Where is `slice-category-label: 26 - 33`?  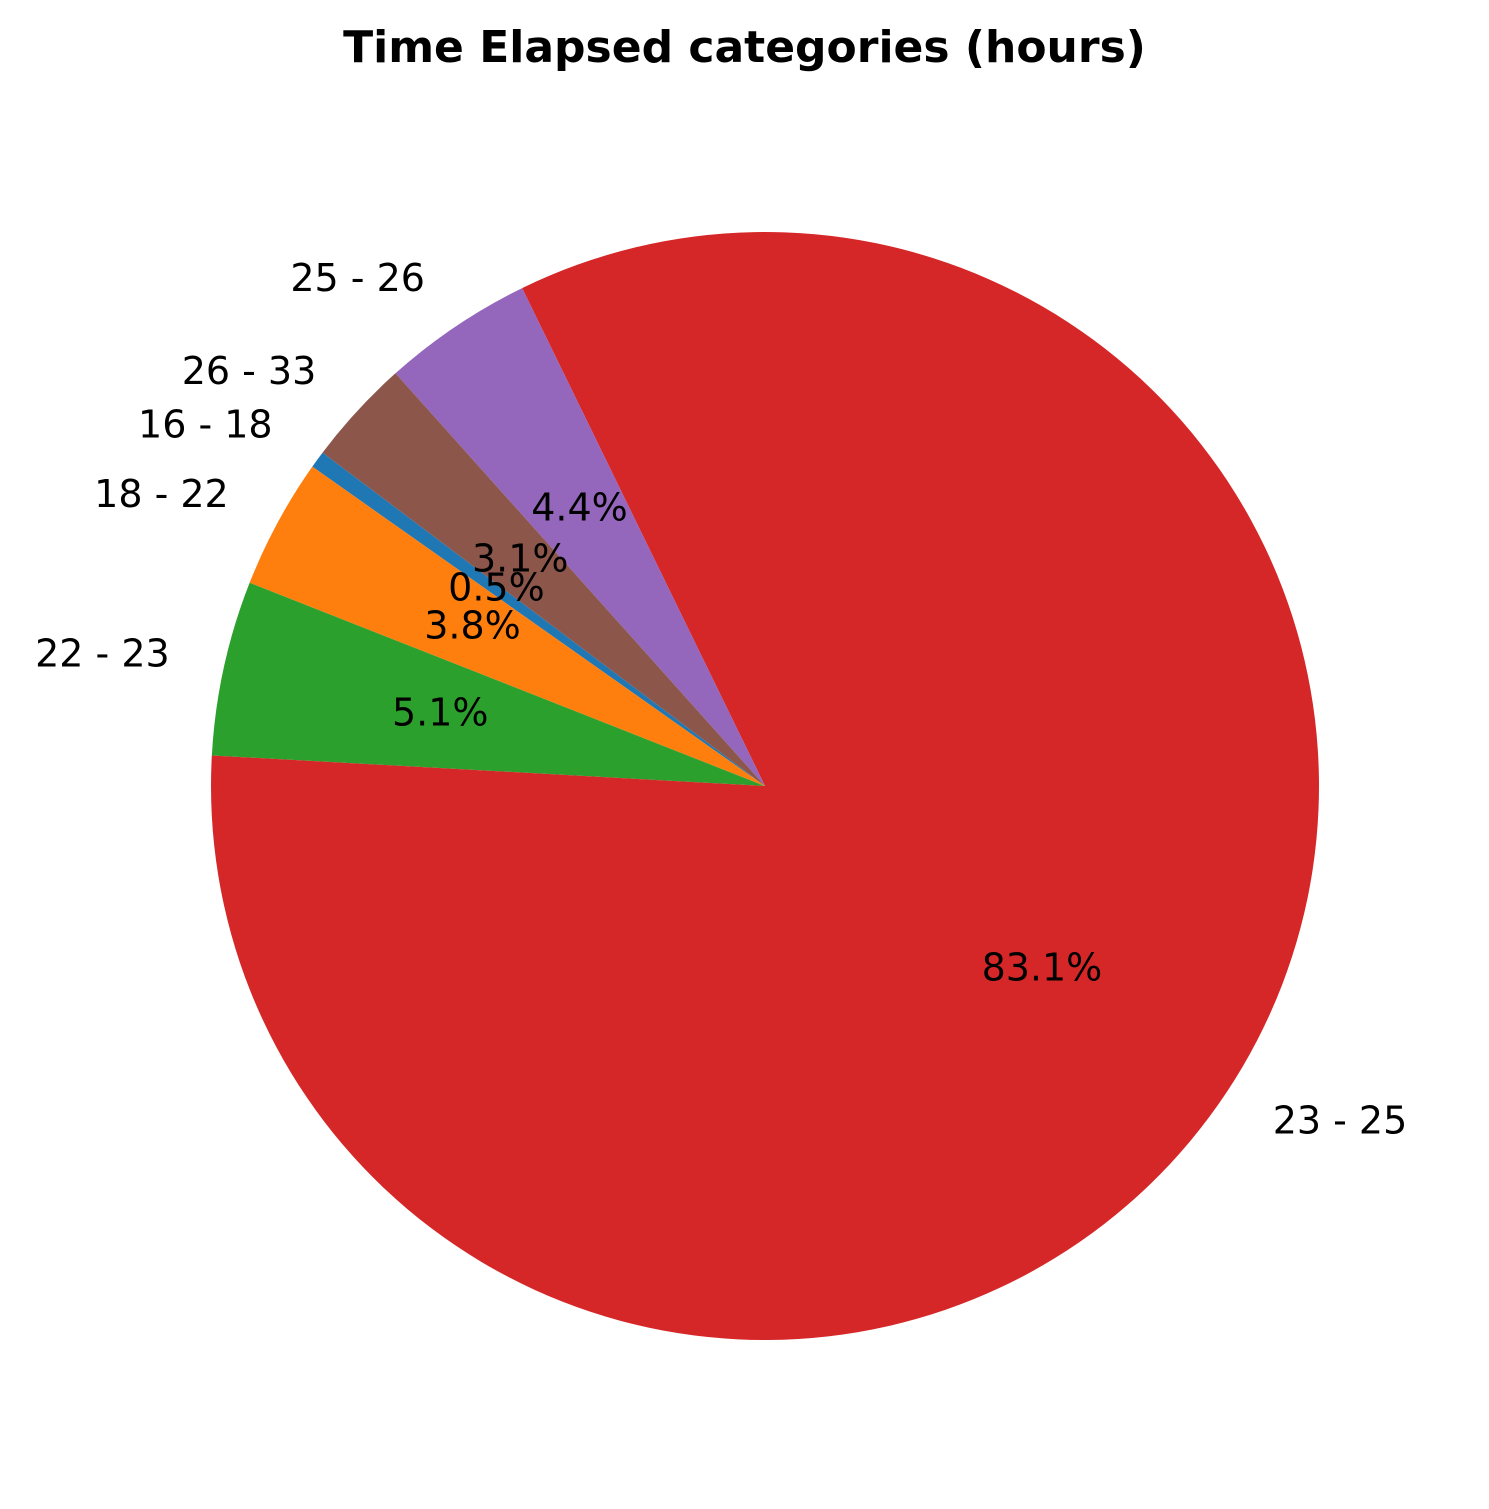
slice-category-label: 26 - 33 is located at coordinates (249, 371).